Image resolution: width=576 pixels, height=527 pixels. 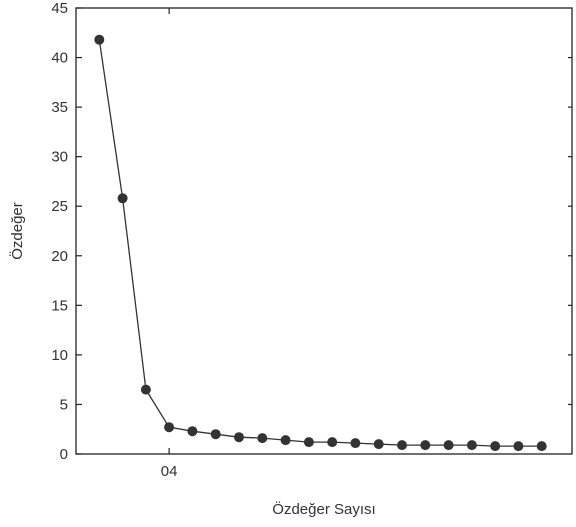 What do you see at coordinates (64, 454) in the screenshot?
I see `y-tick-label: 0` at bounding box center [64, 454].